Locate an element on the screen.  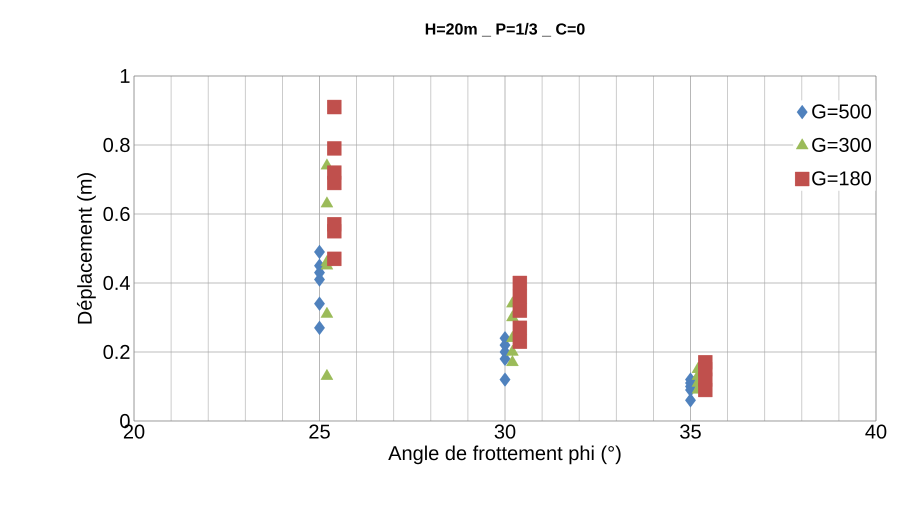
x-tick-label: 35 is located at coordinates (690, 431).